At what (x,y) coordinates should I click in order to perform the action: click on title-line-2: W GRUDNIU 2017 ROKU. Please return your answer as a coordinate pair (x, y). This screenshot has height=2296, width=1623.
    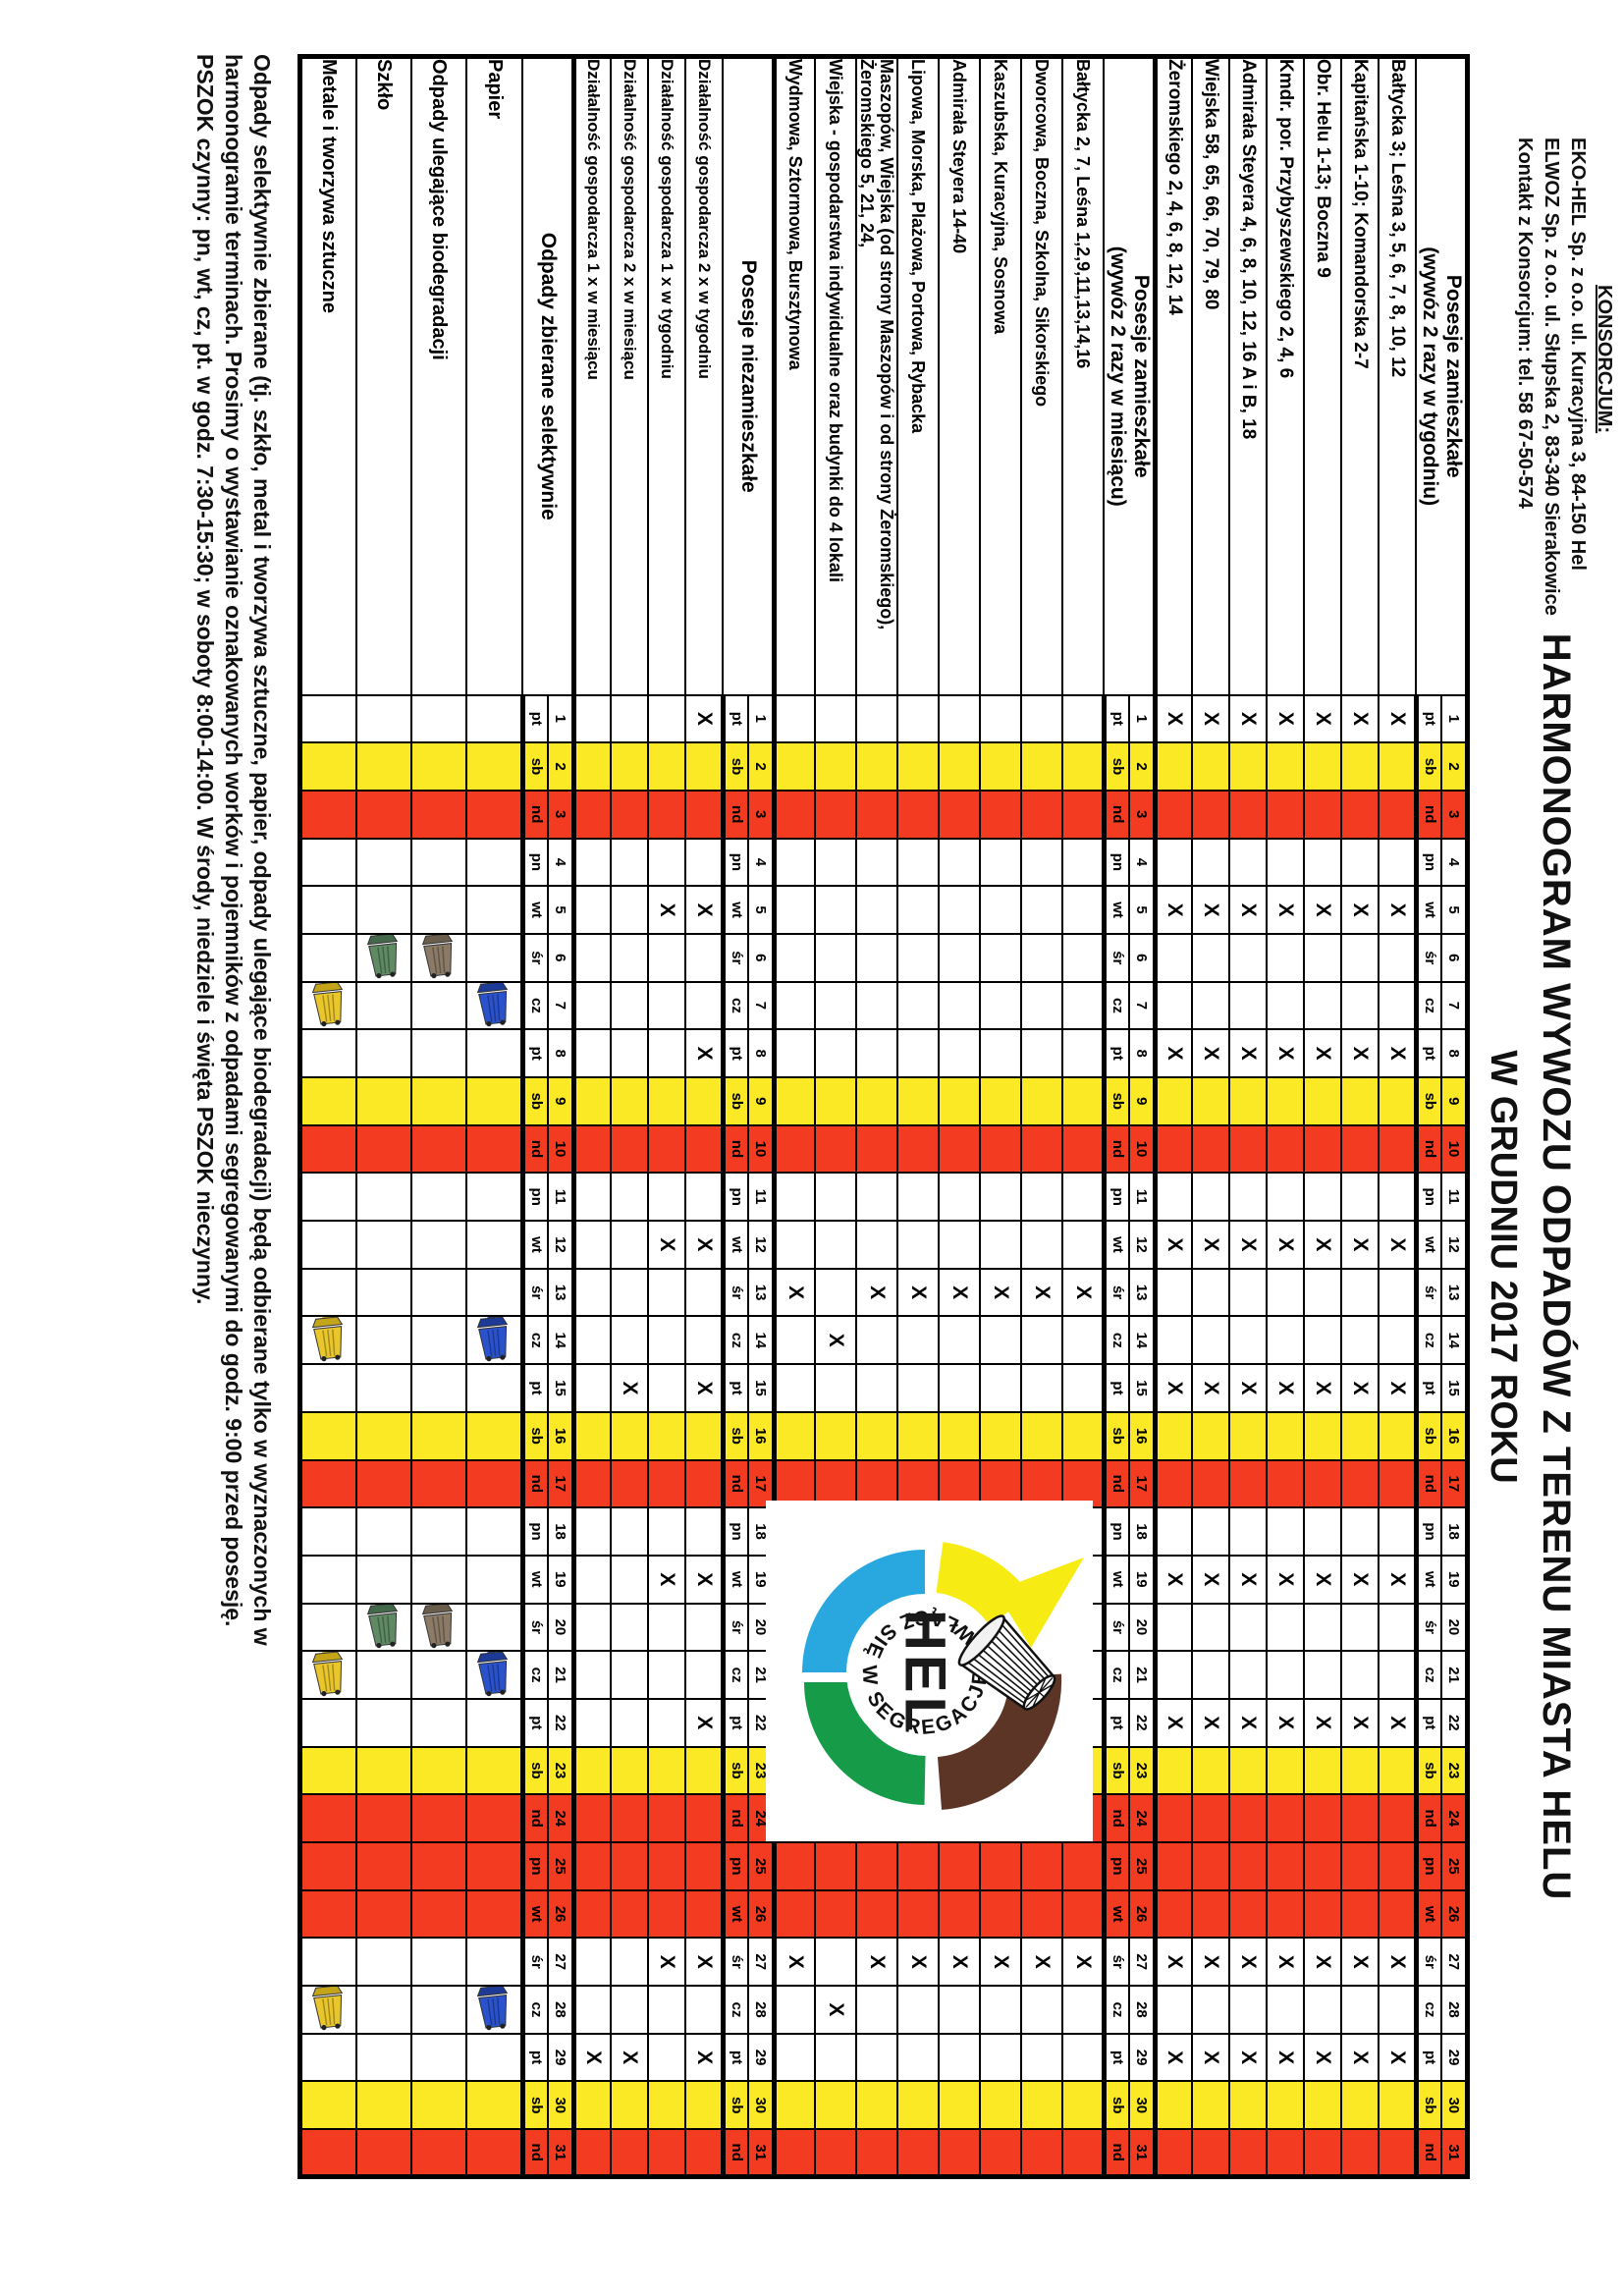
    Looking at the image, I should click on (1503, 1267).